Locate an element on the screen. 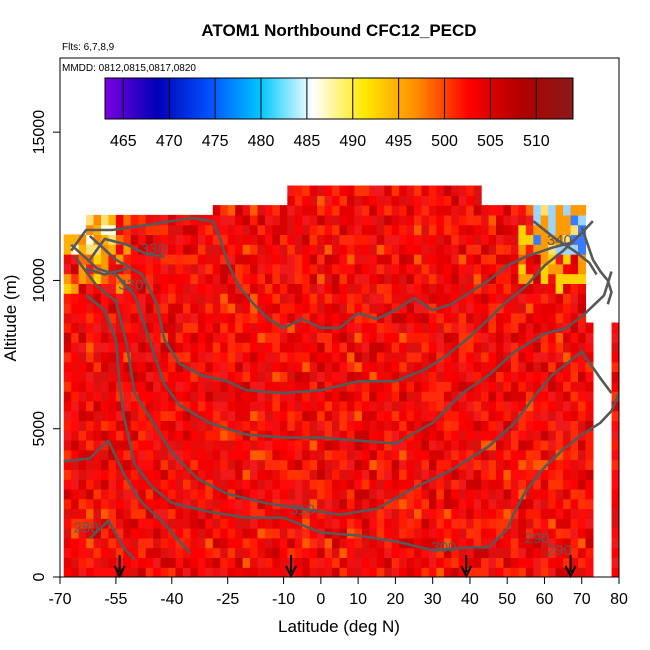  colorbar-tick-label: 510 is located at coordinates (536, 141).